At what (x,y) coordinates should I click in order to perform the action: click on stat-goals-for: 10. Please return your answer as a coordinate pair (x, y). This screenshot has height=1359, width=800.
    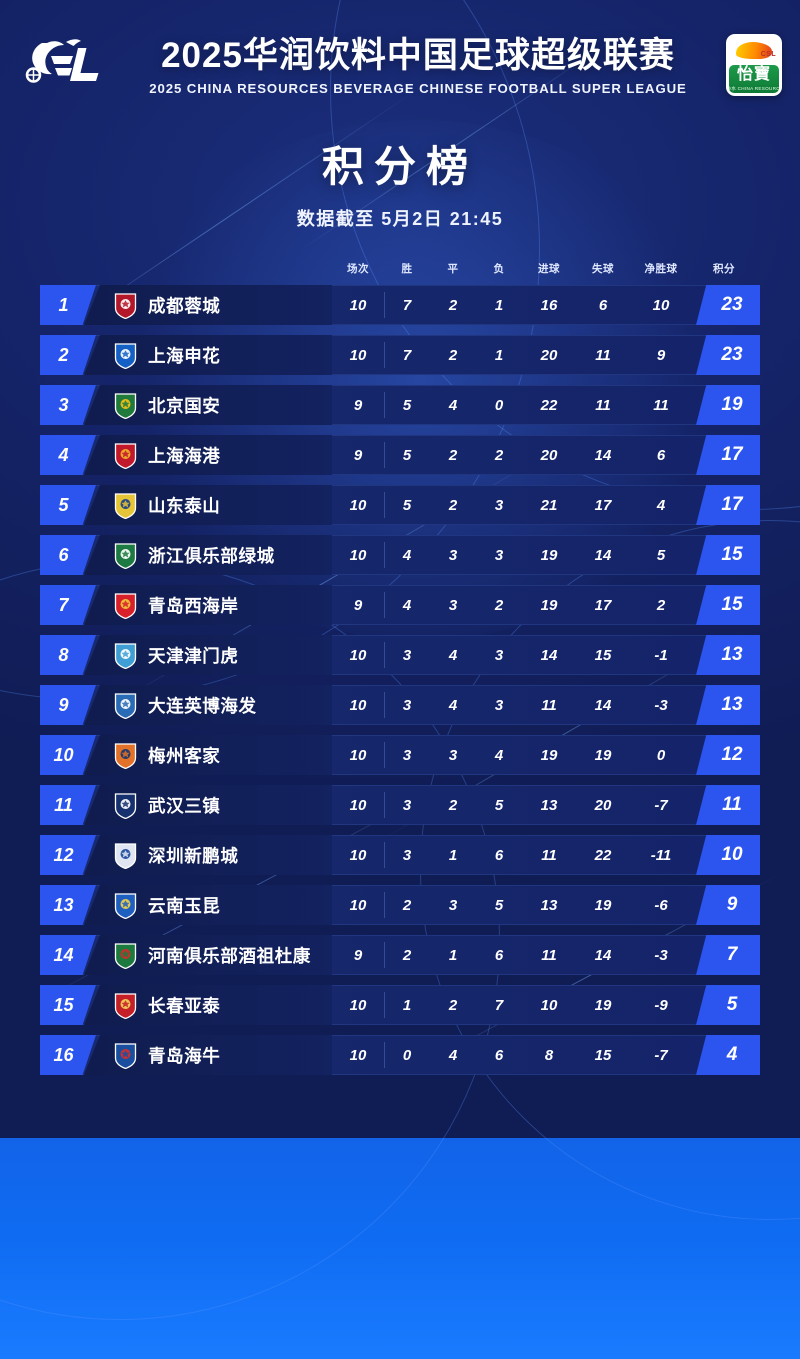
    Looking at the image, I should click on (549, 1005).